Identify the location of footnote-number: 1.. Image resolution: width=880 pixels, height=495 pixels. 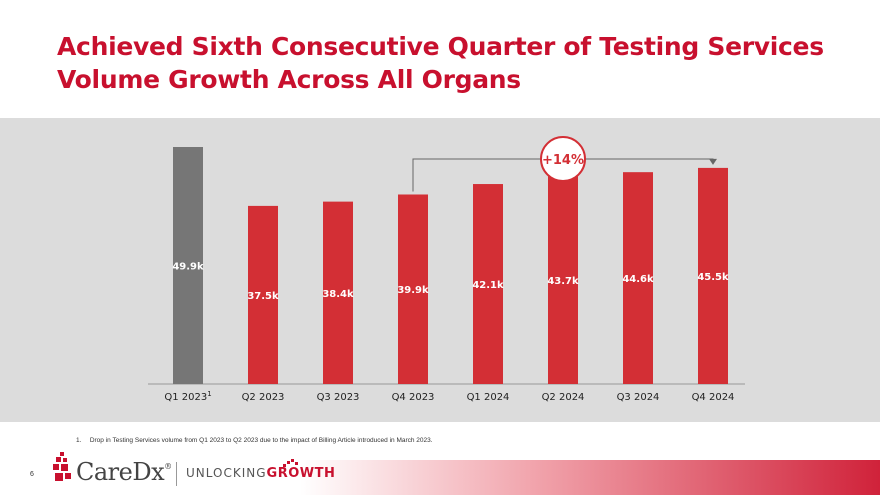
(79, 440).